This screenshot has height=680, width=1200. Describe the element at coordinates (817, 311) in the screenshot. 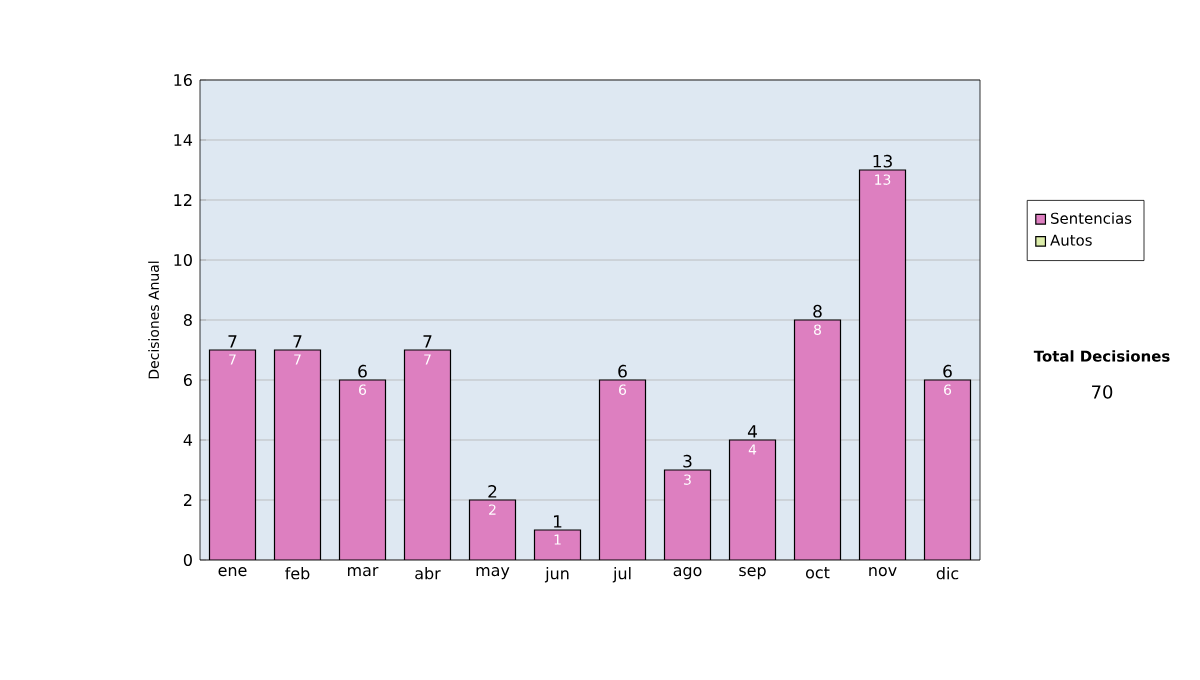

I see `total-label: 8` at that location.